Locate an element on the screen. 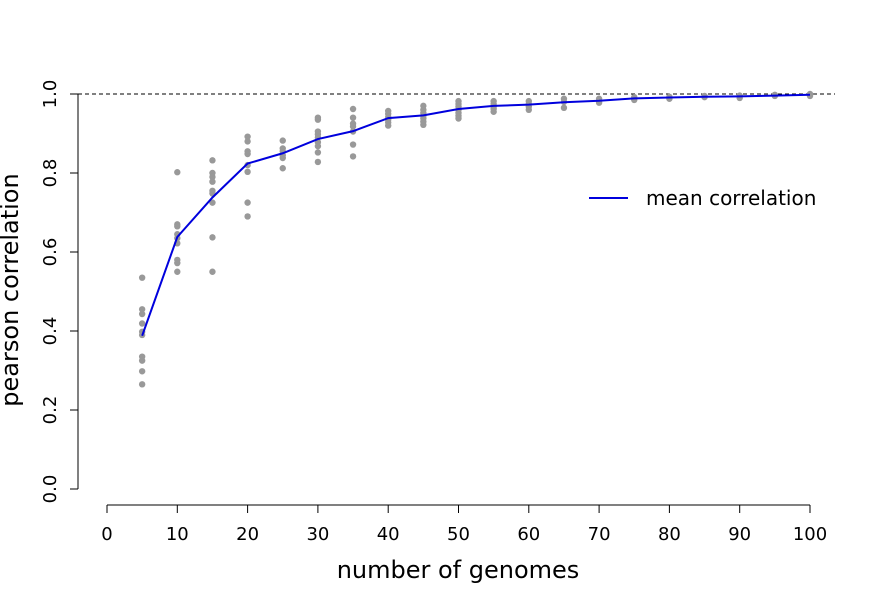  y-tick-label: 1.0 is located at coordinates (50, 94).